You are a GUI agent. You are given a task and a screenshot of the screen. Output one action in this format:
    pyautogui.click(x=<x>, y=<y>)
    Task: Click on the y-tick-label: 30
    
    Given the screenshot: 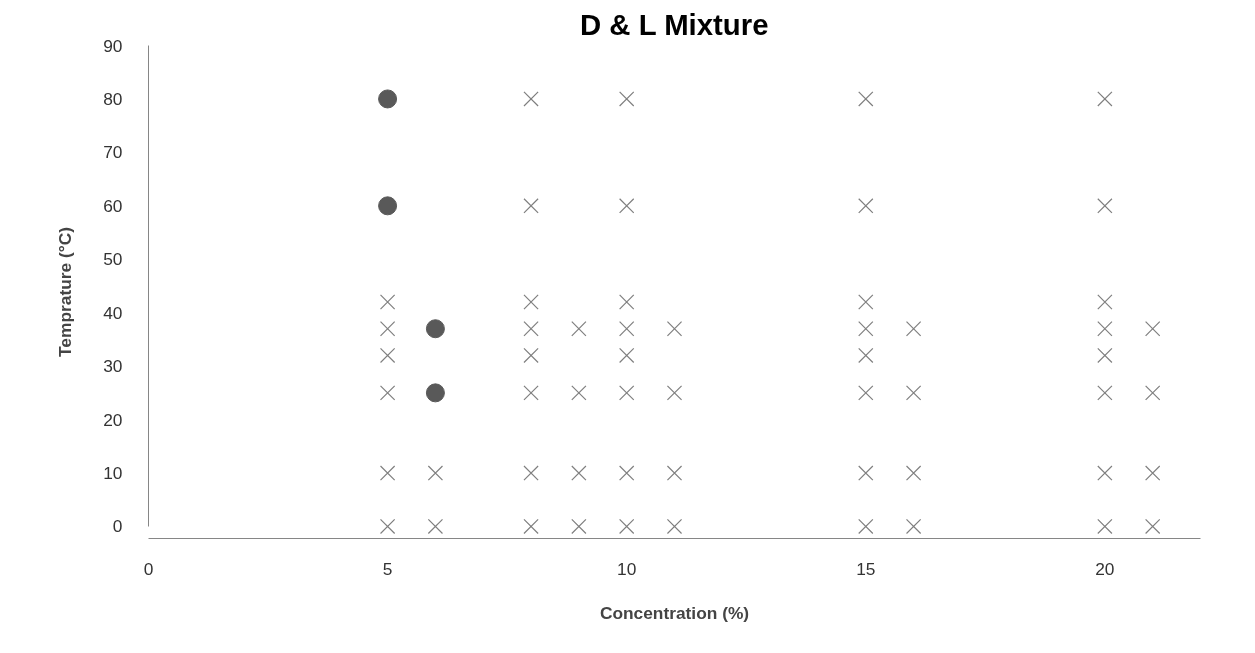 What is the action you would take?
    pyautogui.click(x=113, y=366)
    